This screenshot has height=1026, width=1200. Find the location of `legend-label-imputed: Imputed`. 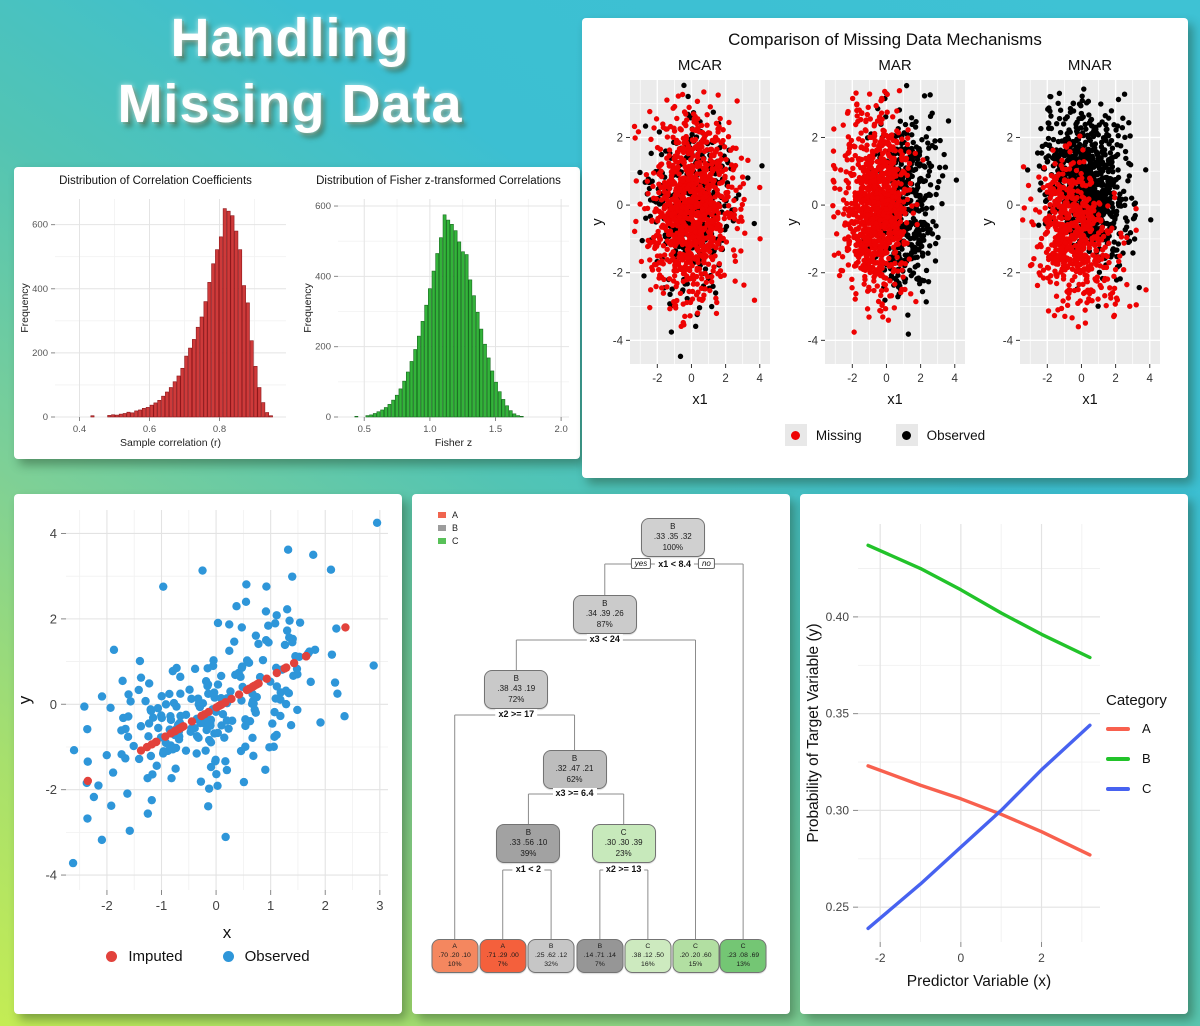

legend-label-imputed: Imputed is located at coordinates (155, 956).